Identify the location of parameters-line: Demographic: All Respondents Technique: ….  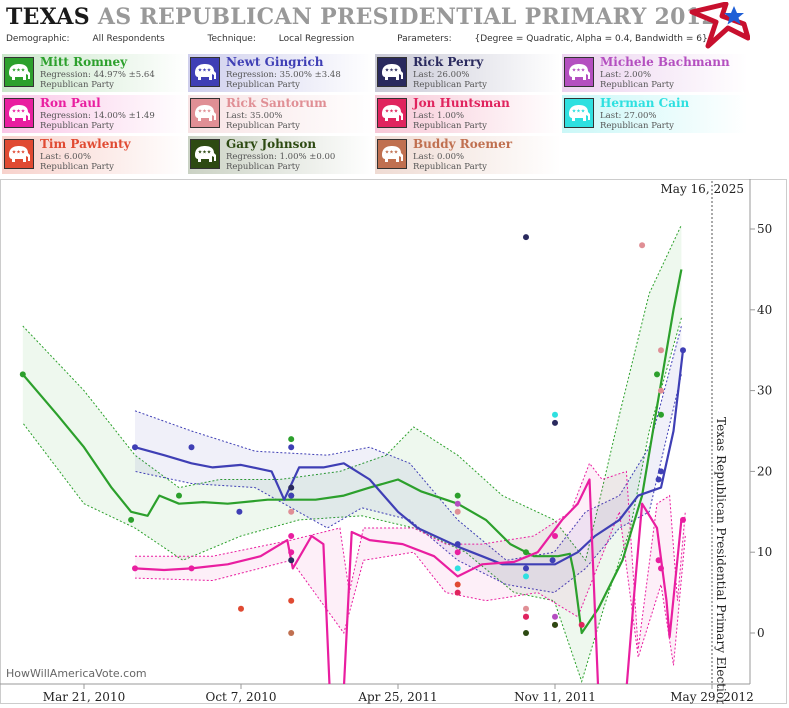
(377, 39).